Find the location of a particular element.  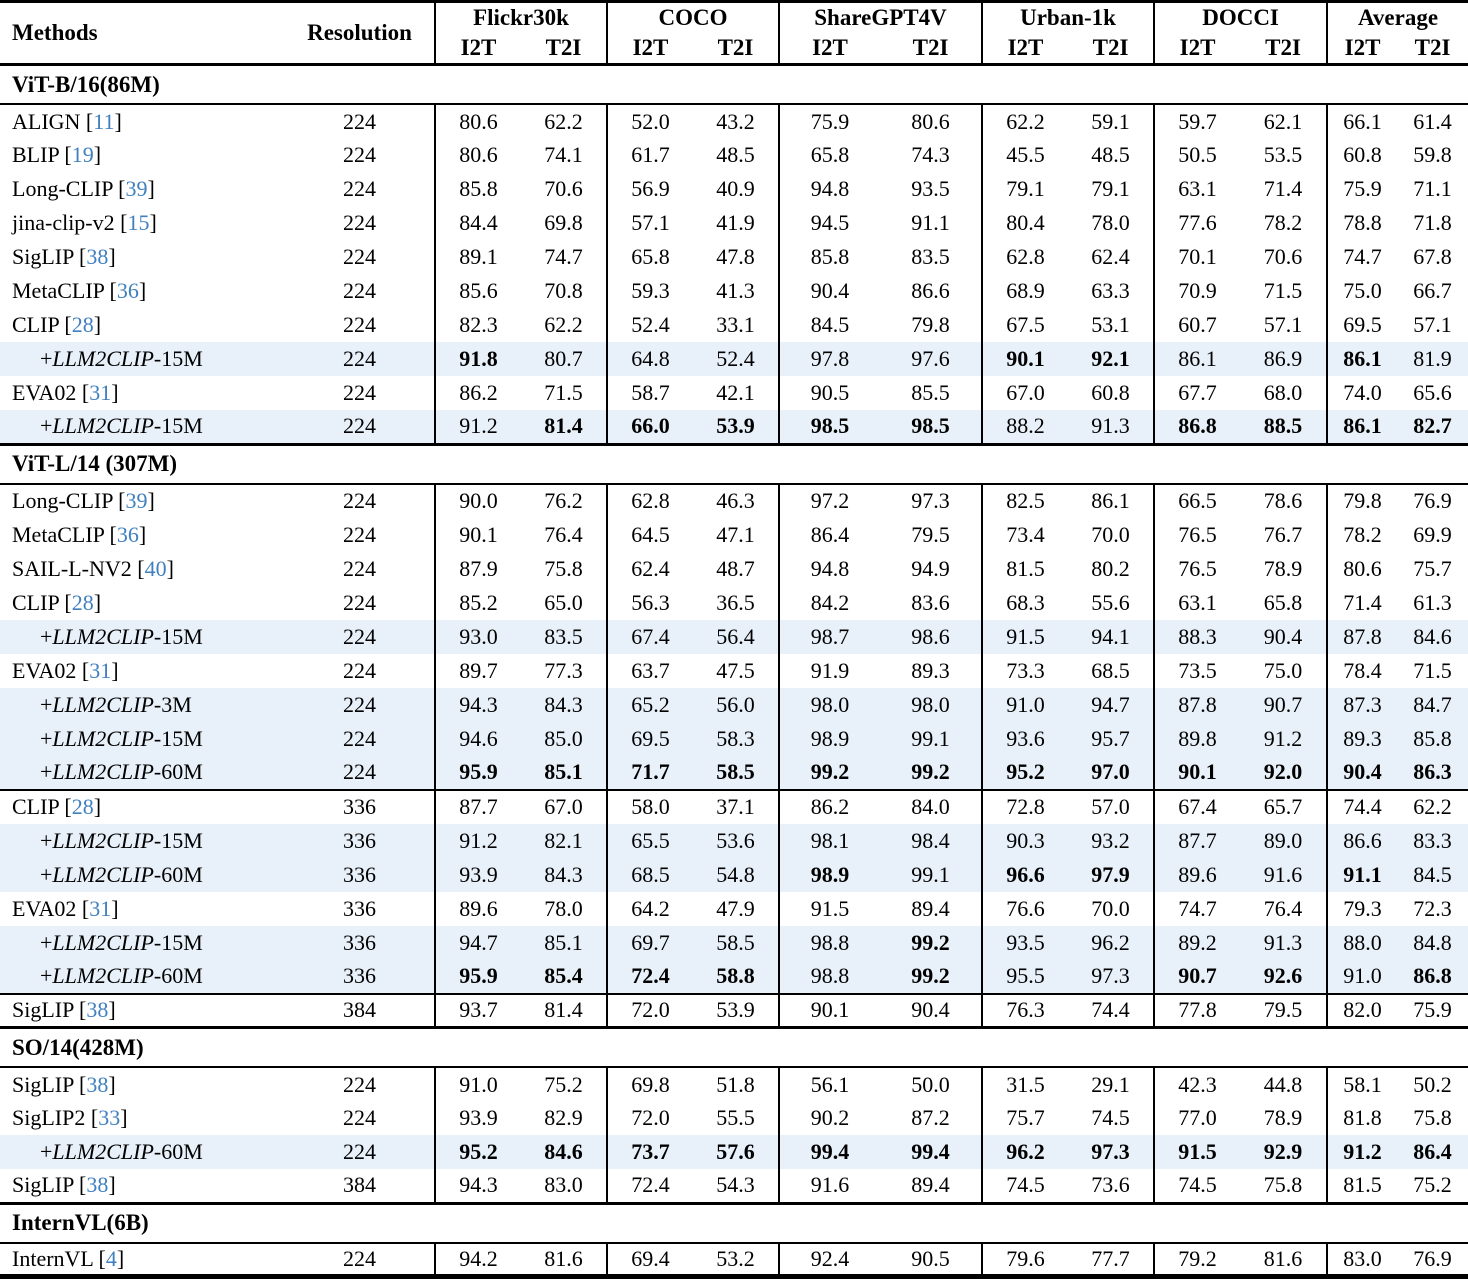

score-cell: 81.4 is located at coordinates (564, 1010).